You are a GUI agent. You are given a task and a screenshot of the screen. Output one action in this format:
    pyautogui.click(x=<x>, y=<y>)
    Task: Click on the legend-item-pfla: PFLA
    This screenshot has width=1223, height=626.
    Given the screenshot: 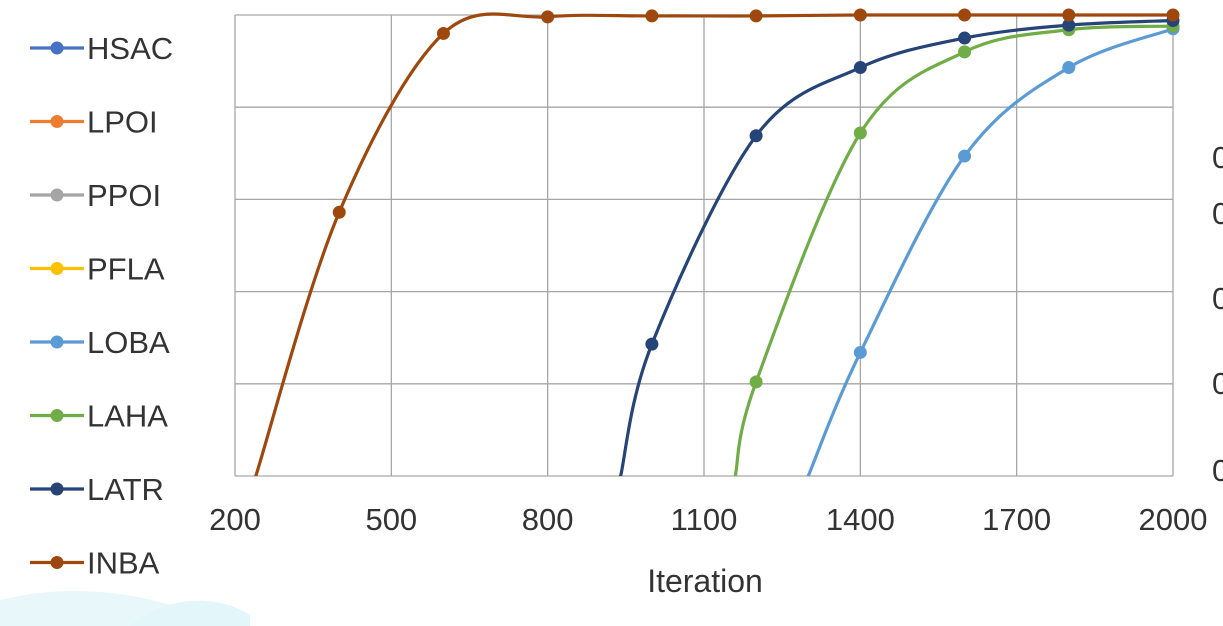 What is the action you would take?
    pyautogui.click(x=97, y=269)
    